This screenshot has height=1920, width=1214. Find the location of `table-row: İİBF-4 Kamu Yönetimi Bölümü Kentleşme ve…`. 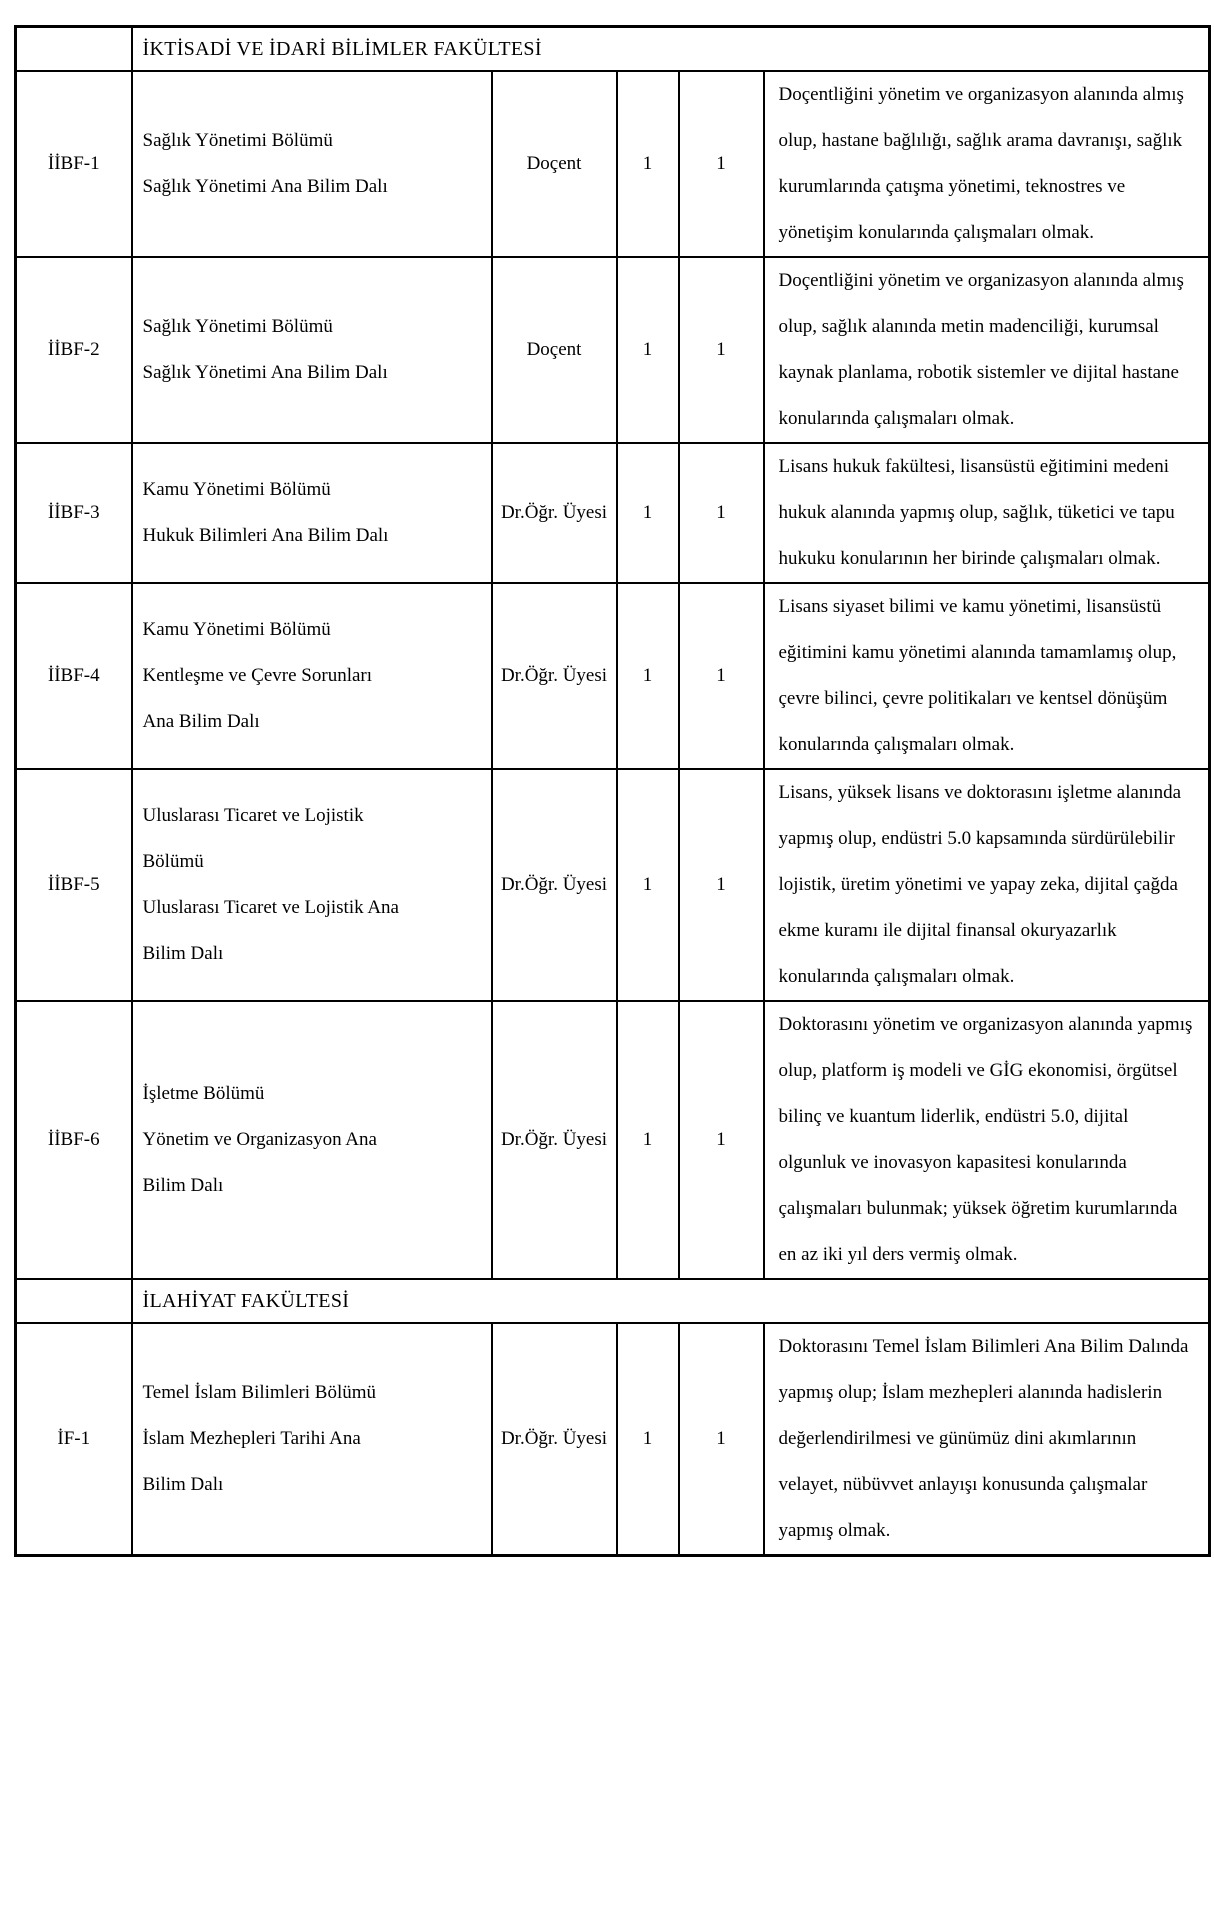

table-row: İİBF-4 Kamu Yönetimi Bölümü Kentleşme ve… is located at coordinates (612, 676).